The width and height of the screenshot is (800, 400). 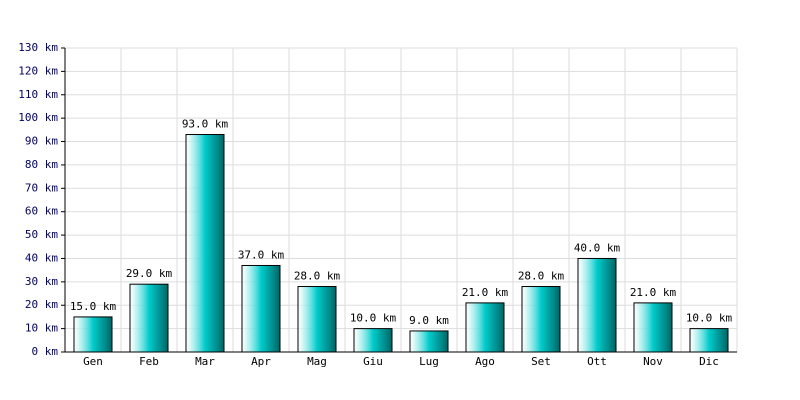 What do you see at coordinates (429, 320) in the screenshot?
I see `data-label: 9.0 km` at bounding box center [429, 320].